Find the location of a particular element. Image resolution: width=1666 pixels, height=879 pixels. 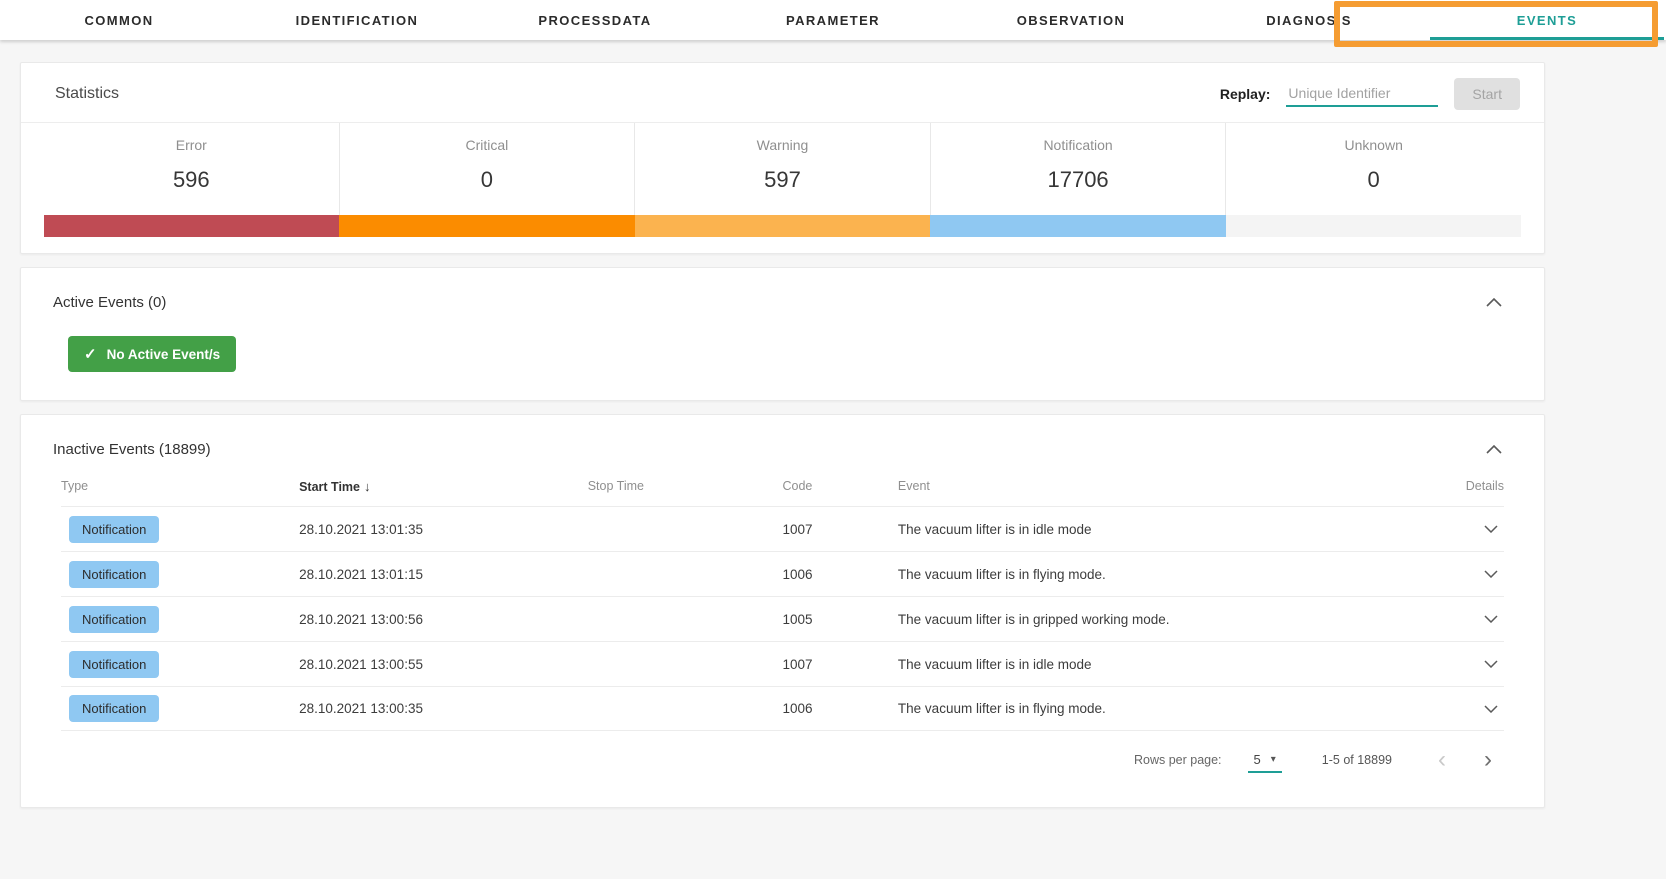

tab-processdata: PROCESSDATA is located at coordinates (595, 20).